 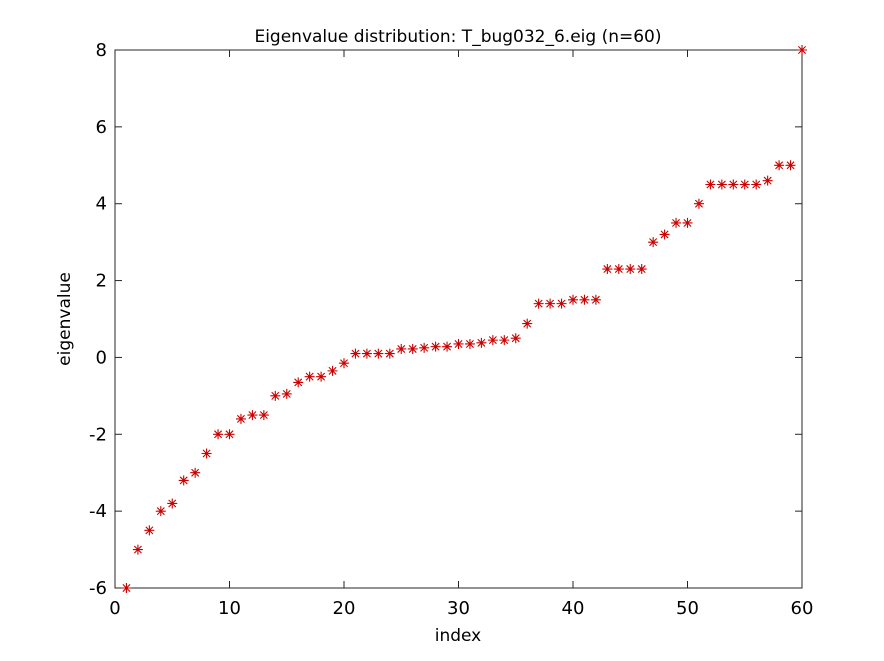 I want to click on x-tick-label: 10, so click(x=229, y=608).